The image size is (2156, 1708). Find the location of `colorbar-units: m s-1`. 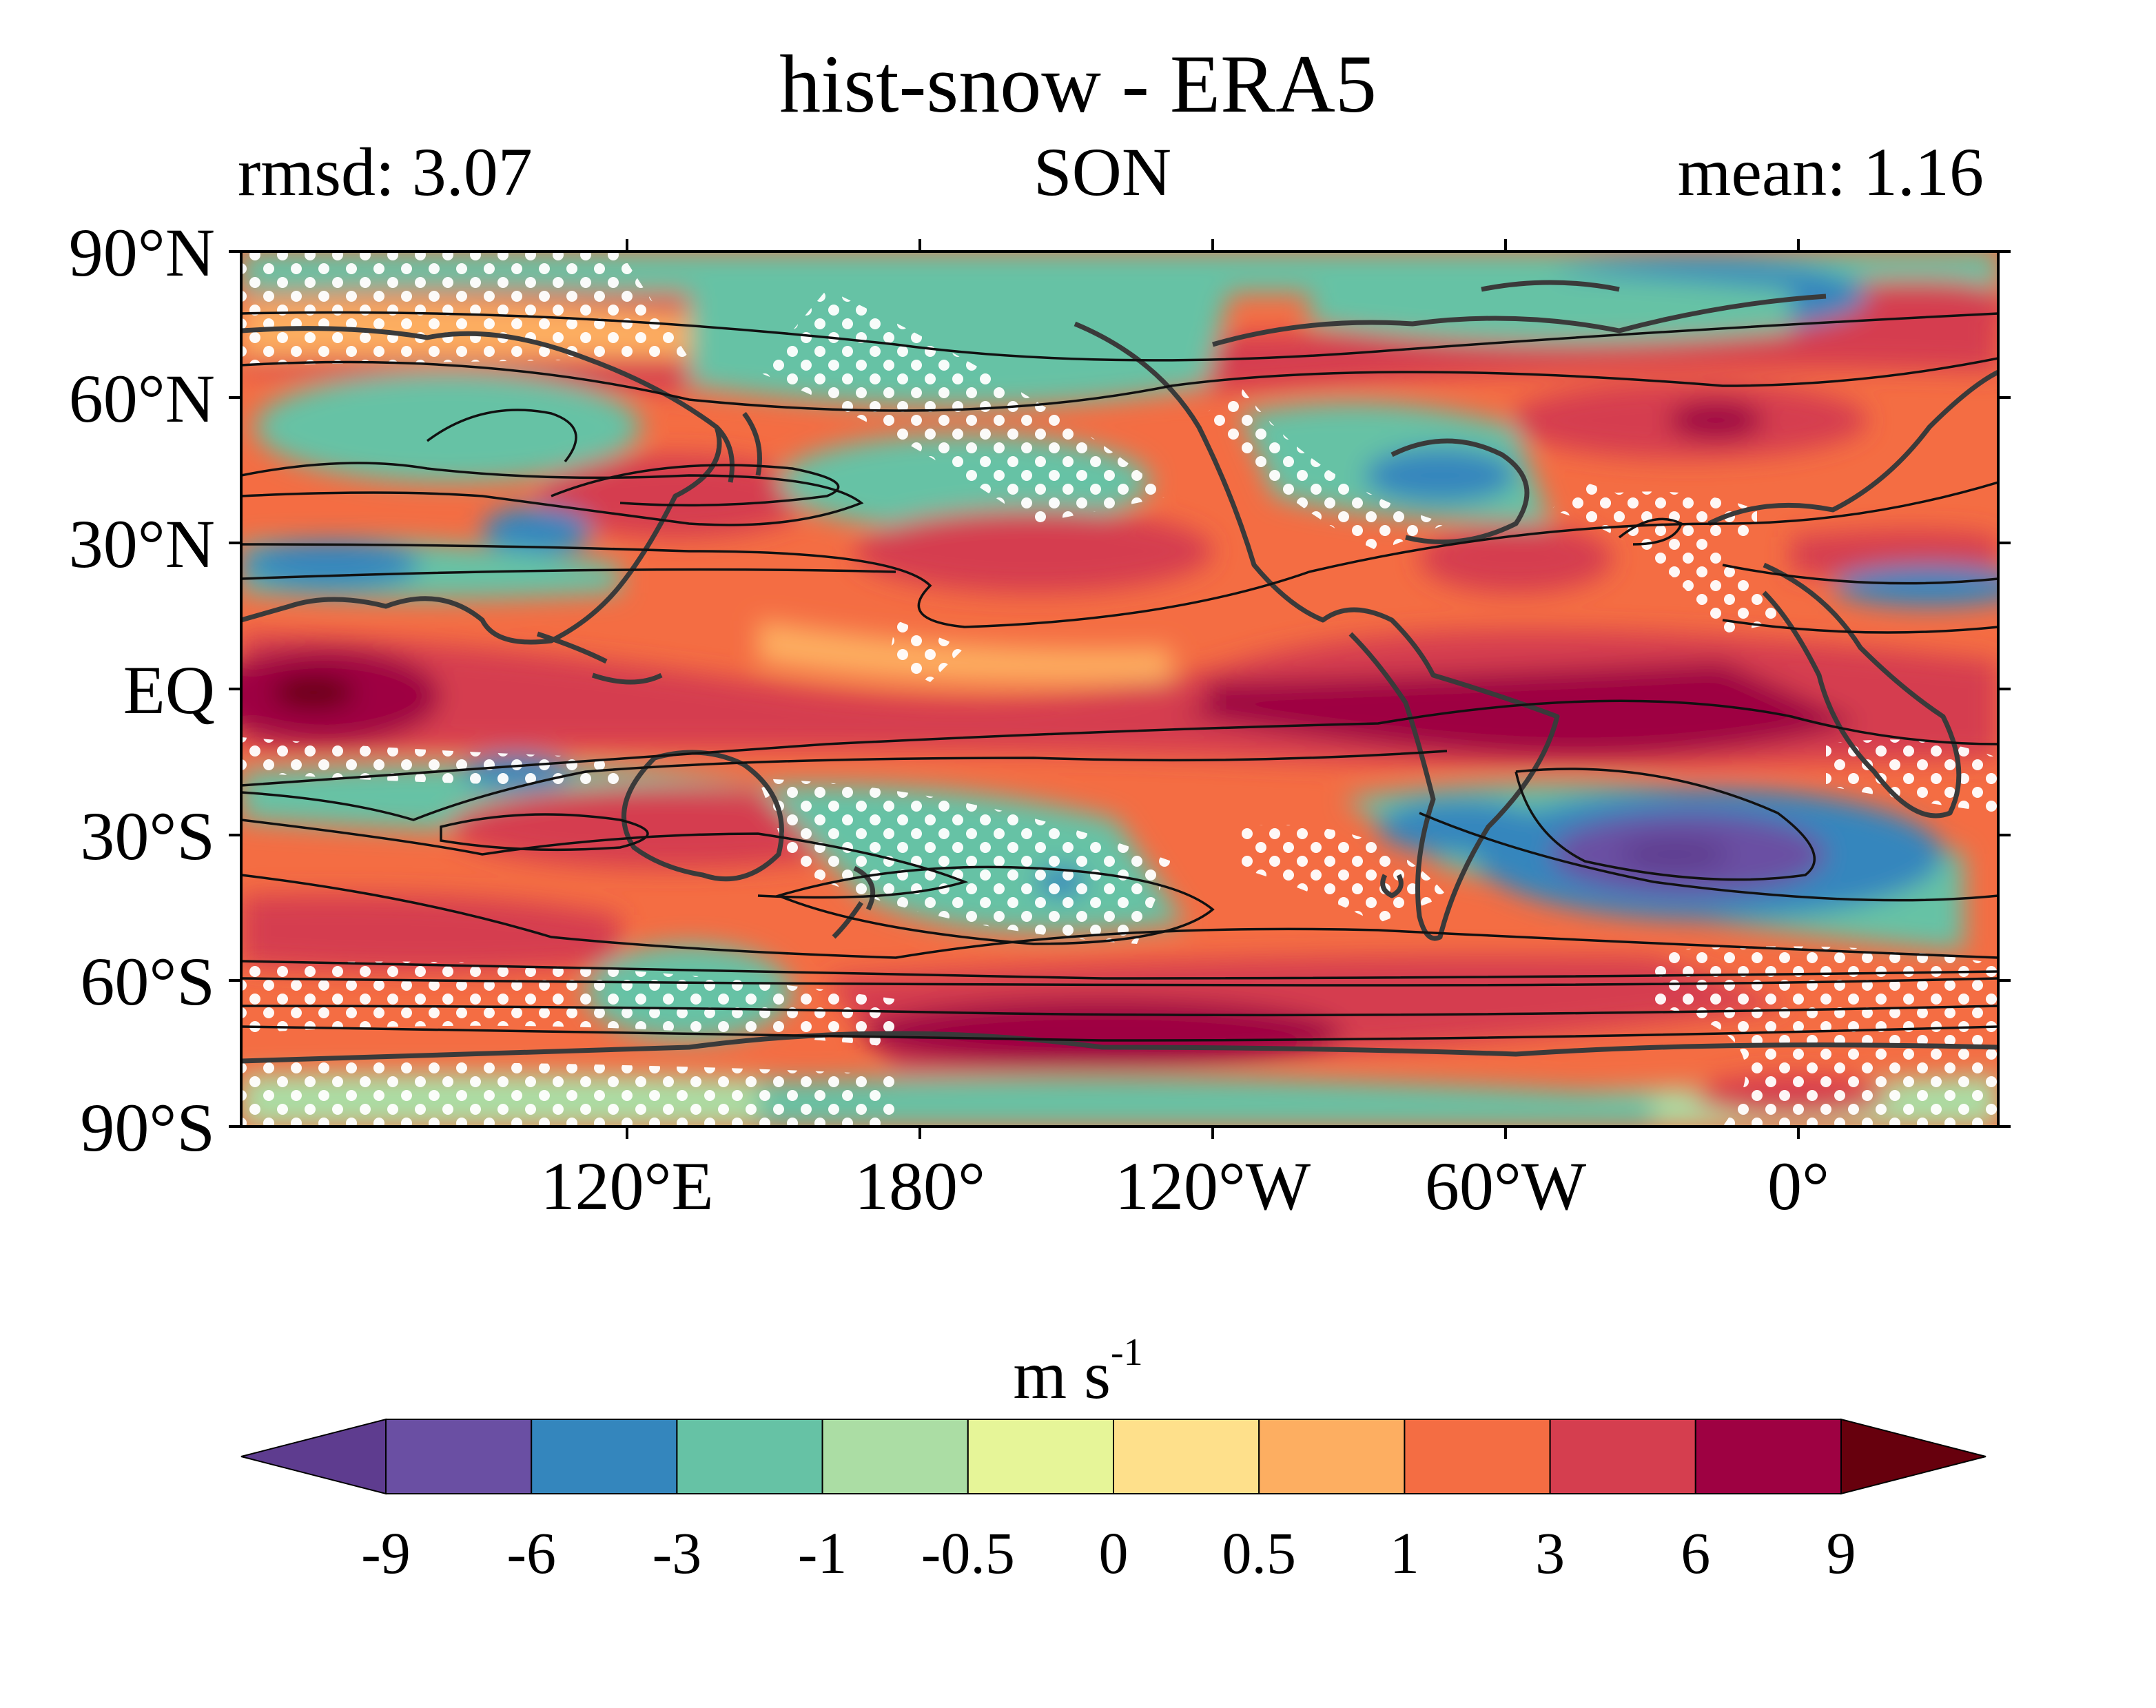

colorbar-units: m s-1 is located at coordinates (1078, 1371).